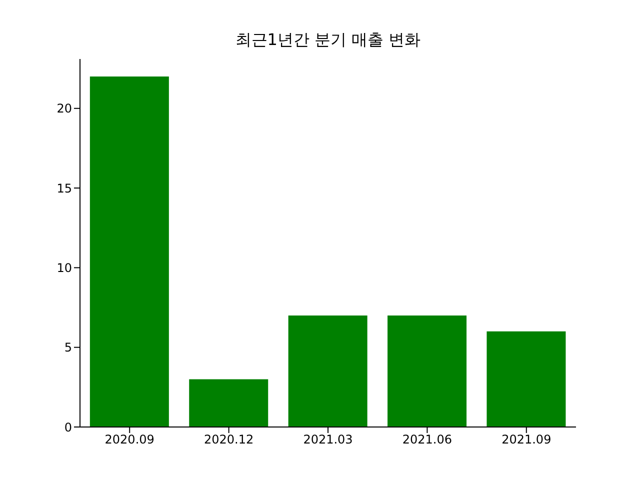 The height and width of the screenshot is (480, 640). I want to click on chart-title: 최근1년간 분기 매출 변화, so click(328, 40).